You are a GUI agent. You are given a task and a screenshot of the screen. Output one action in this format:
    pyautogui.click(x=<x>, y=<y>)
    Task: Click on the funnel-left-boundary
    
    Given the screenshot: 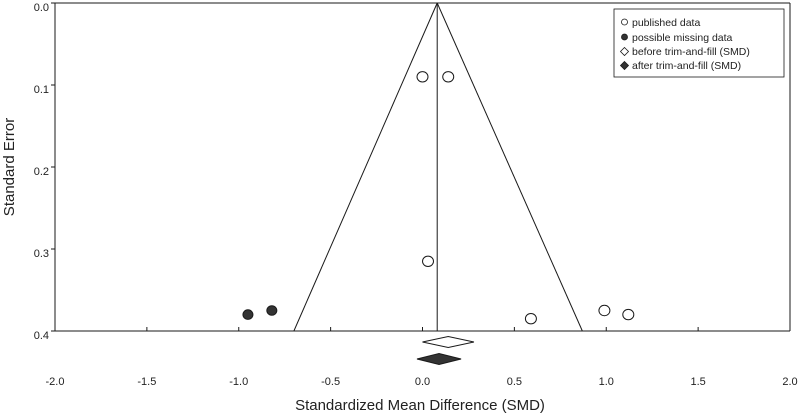 What is the action you would take?
    pyautogui.click(x=365, y=167)
    